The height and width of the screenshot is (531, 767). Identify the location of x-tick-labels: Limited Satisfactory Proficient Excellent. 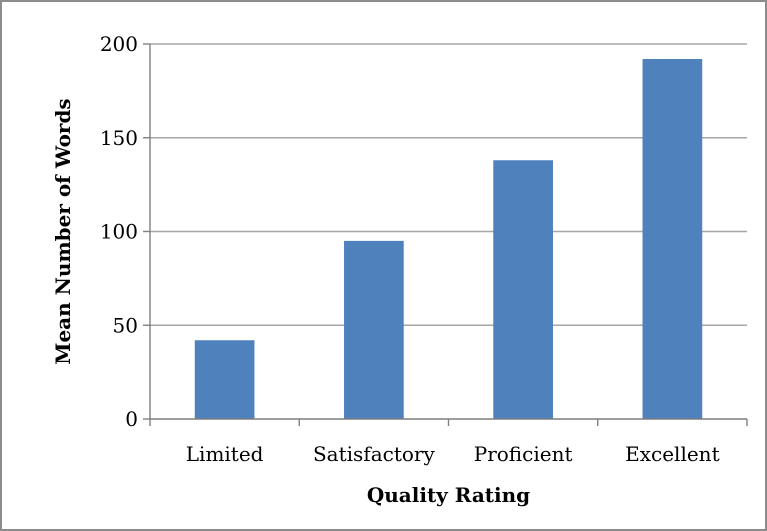
(453, 454).